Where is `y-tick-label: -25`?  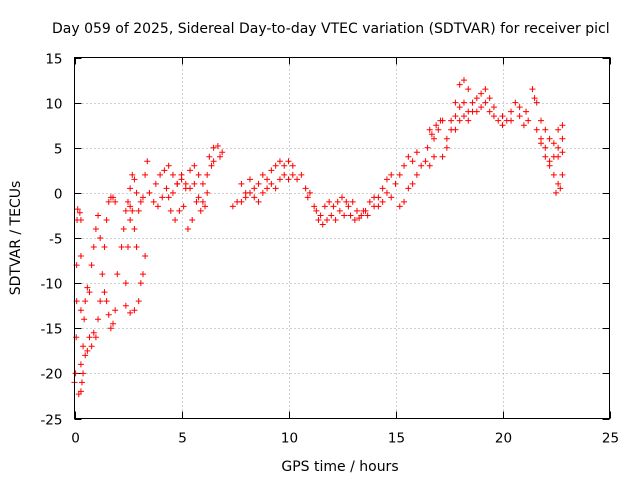
y-tick-label: -25 is located at coordinates (51, 421).